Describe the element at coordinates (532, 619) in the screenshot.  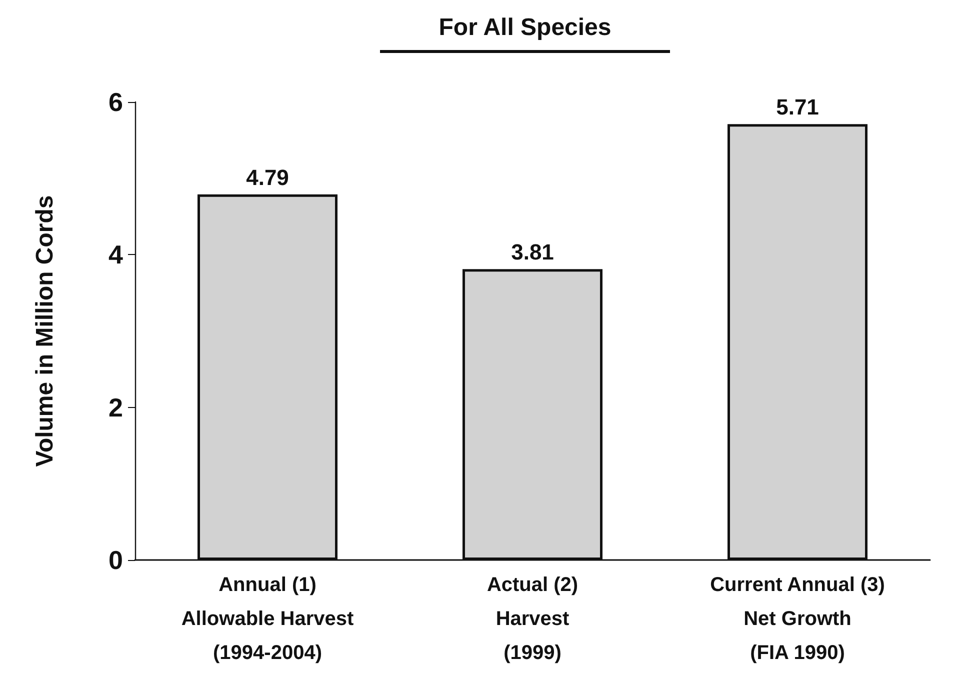
I see `x-tick-label: Actual (2) Harvest (1999)` at that location.